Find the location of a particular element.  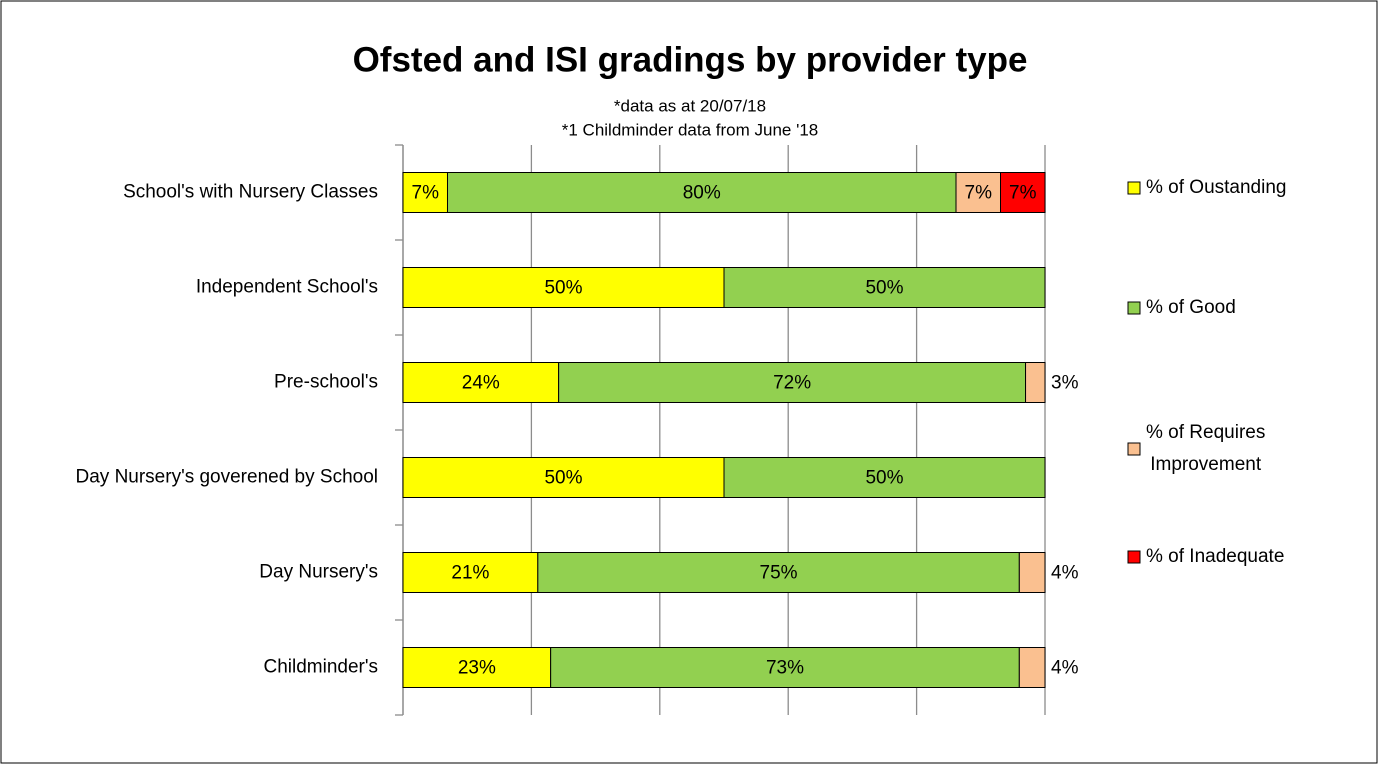

legend-label: % of Good is located at coordinates (1191, 307).